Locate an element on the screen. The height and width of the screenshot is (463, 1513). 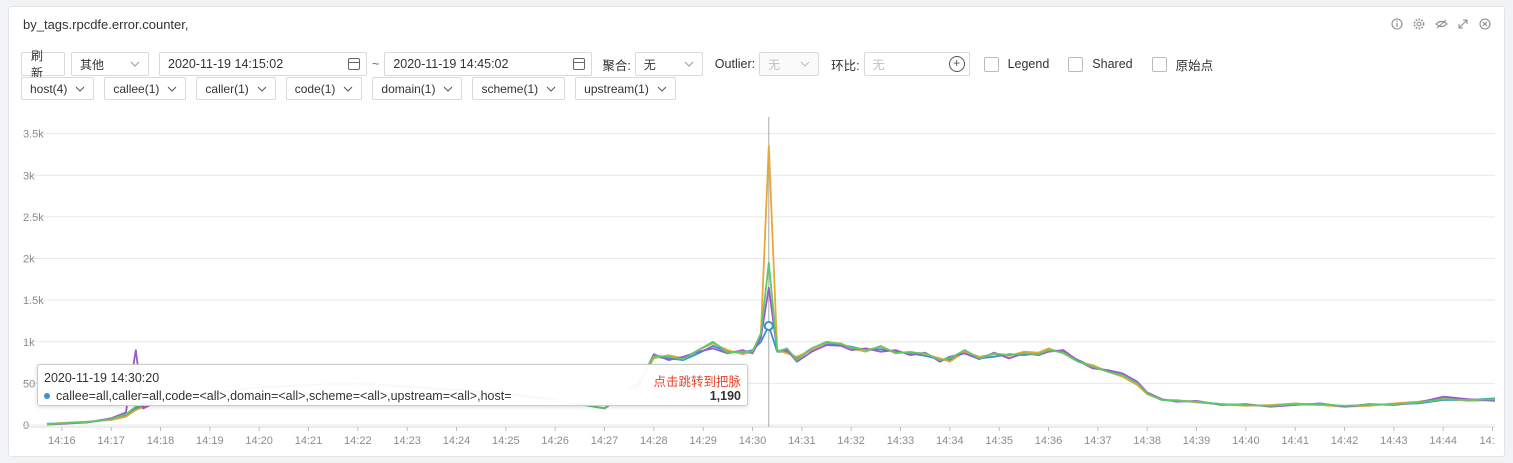
tag-filter-caller: caller(1) is located at coordinates (236, 88).